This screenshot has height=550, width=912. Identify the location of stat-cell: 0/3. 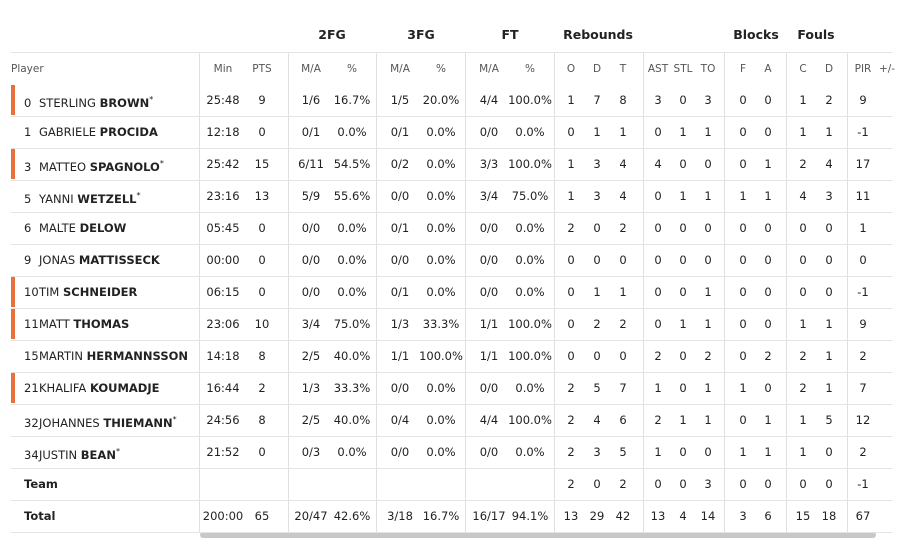
(311, 452).